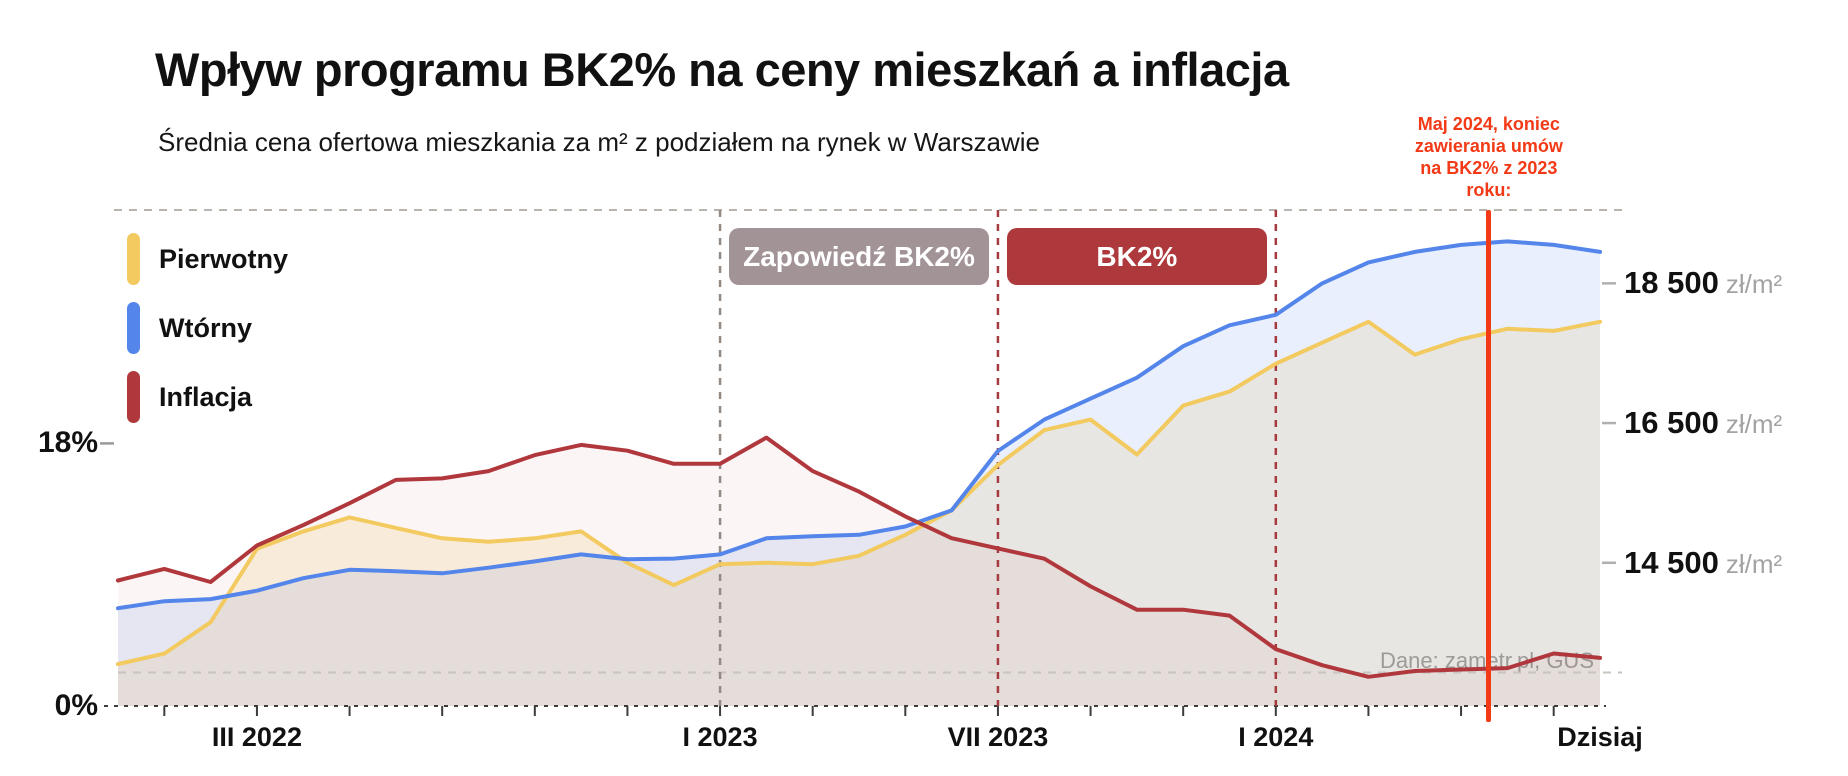  I want to click on legend-label-wtorny: Wtórny, so click(205, 327).